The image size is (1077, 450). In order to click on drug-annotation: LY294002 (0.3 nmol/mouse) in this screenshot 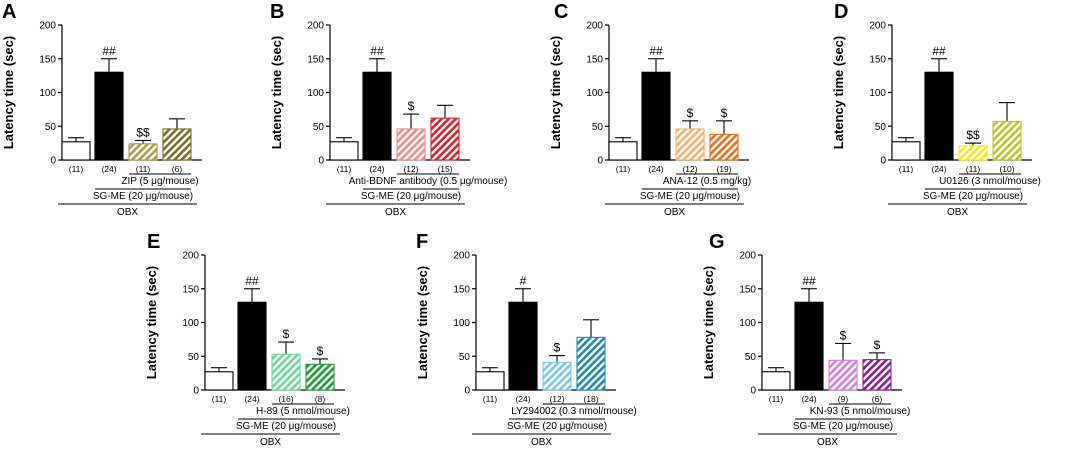, I will do `click(573, 411)`.